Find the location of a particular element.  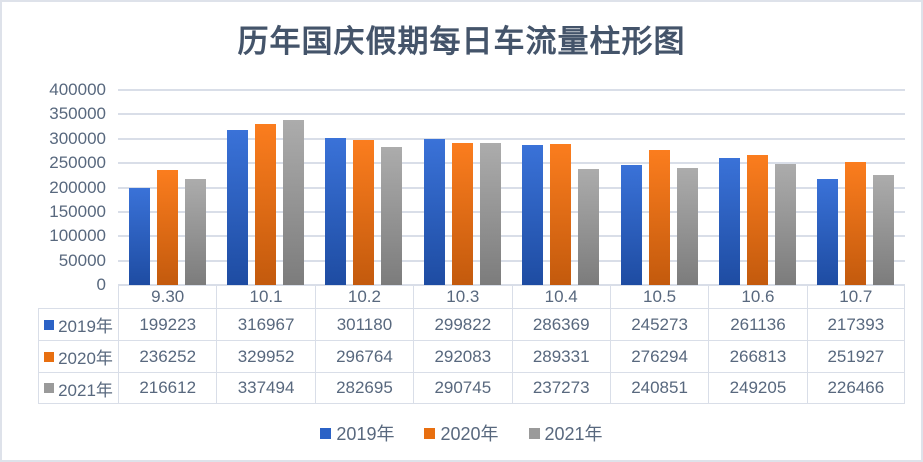

table-value-cell: 261136 is located at coordinates (757, 324).